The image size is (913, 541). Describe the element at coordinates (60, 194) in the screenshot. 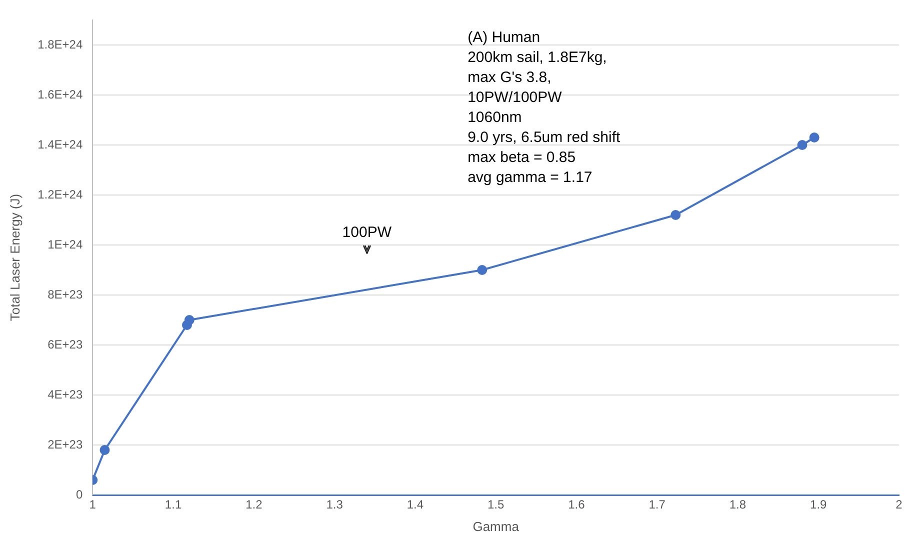

I see `y-tick-label: 1.2E+24` at that location.